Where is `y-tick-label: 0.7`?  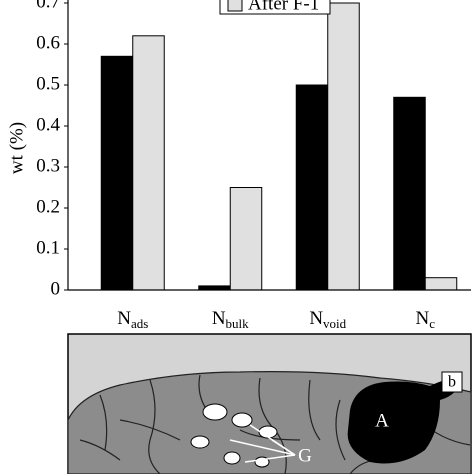 y-tick-label: 0.7 is located at coordinates (48, 6).